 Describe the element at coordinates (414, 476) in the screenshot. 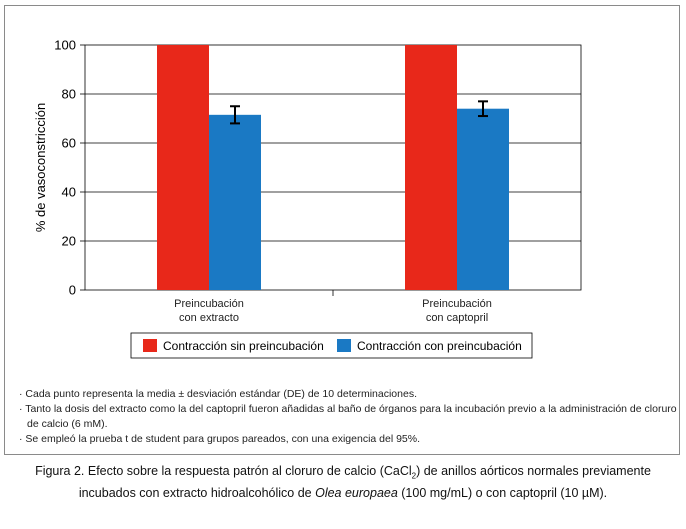

I see `caption-subscript: 2` at that location.